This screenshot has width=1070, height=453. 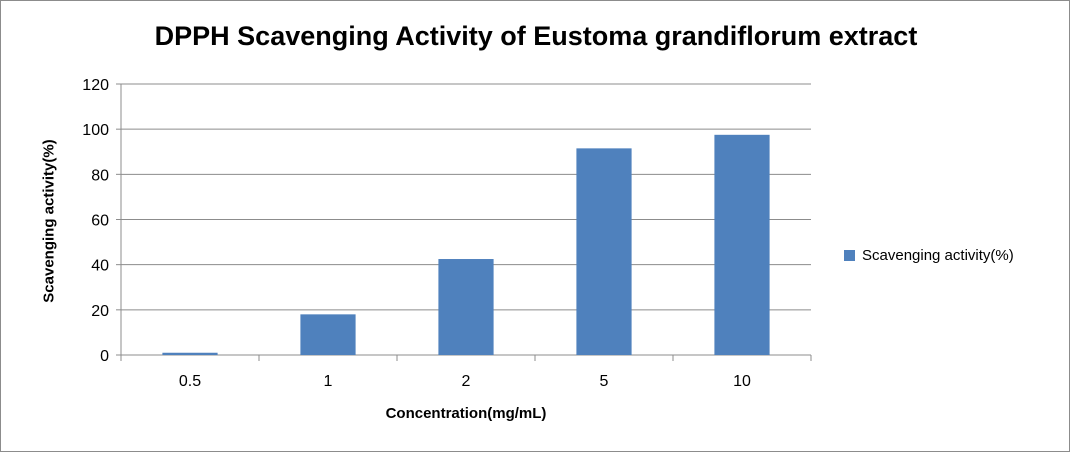 I want to click on y-tick-label: 80, so click(x=100, y=175).